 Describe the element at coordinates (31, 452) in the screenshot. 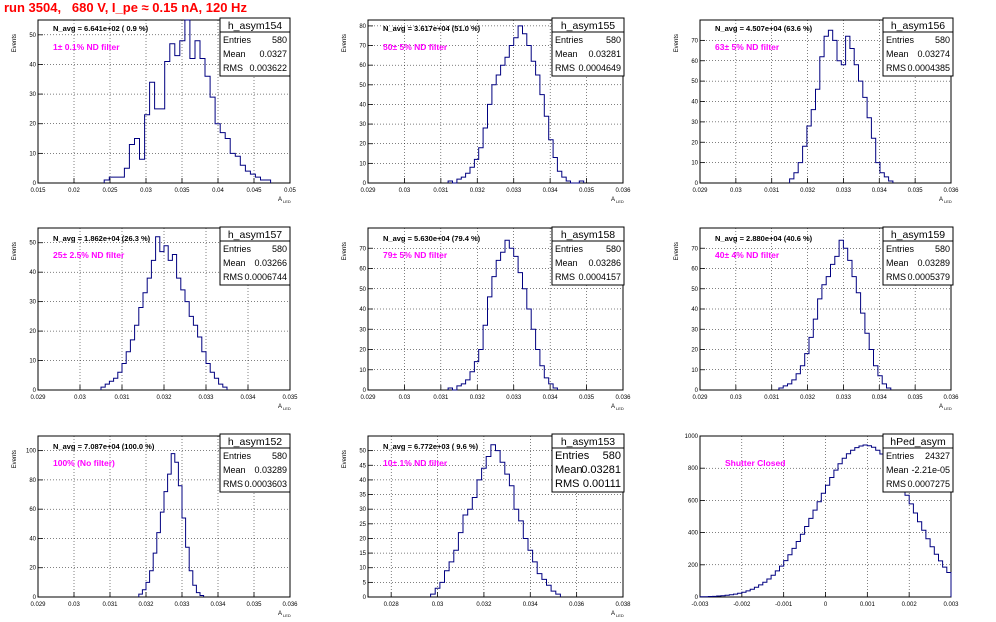

I see `y-tick-label: 100` at that location.